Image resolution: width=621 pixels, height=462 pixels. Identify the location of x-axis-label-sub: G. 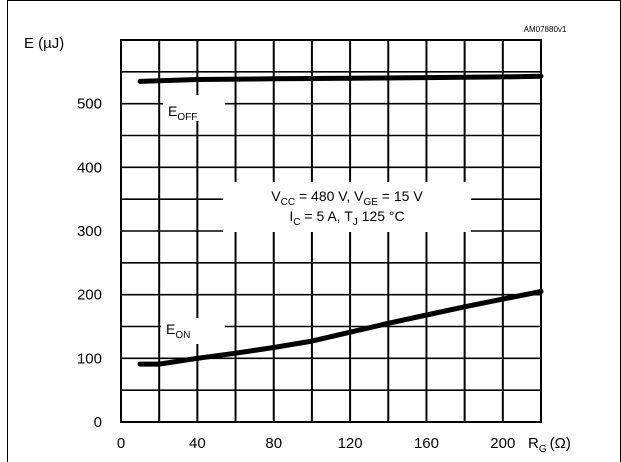
(543, 449).